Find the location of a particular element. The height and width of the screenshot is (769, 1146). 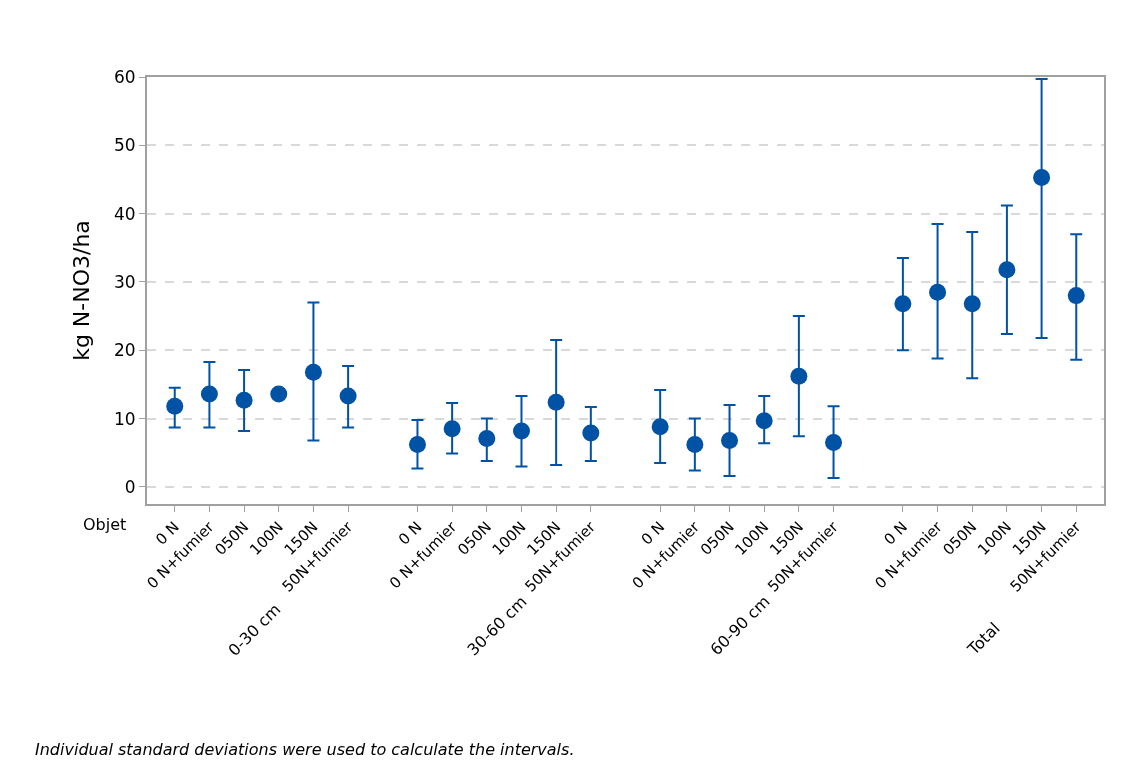

y-tick-label: 60 is located at coordinates (124, 76).